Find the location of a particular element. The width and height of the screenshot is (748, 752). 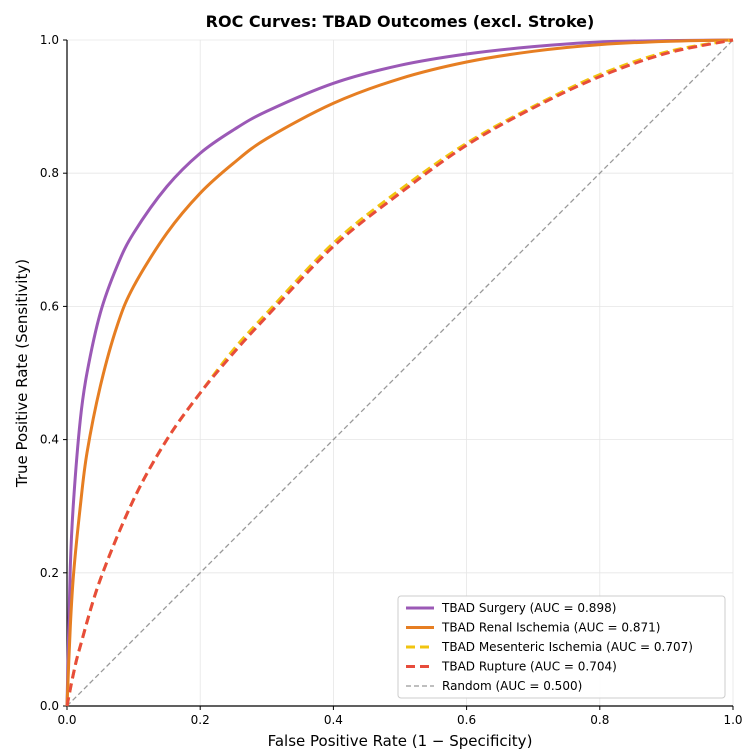

legend-label: TBAD Renal Ischemia (AUC = 0.871) is located at coordinates (550, 628).